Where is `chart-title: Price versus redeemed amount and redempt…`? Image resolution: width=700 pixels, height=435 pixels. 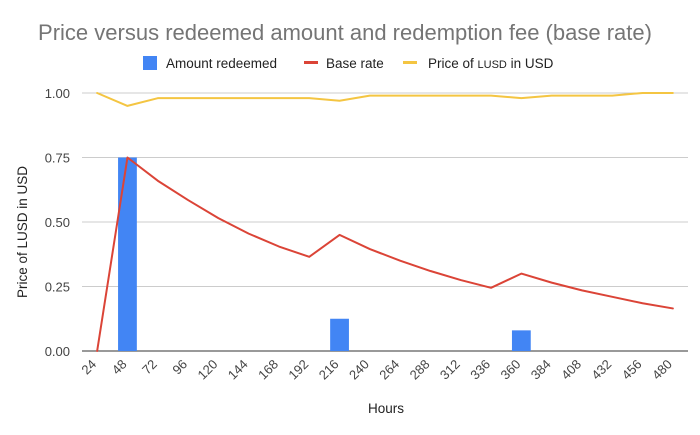
chart-title: Price versus redeemed amount and redempt… is located at coordinates (345, 32).